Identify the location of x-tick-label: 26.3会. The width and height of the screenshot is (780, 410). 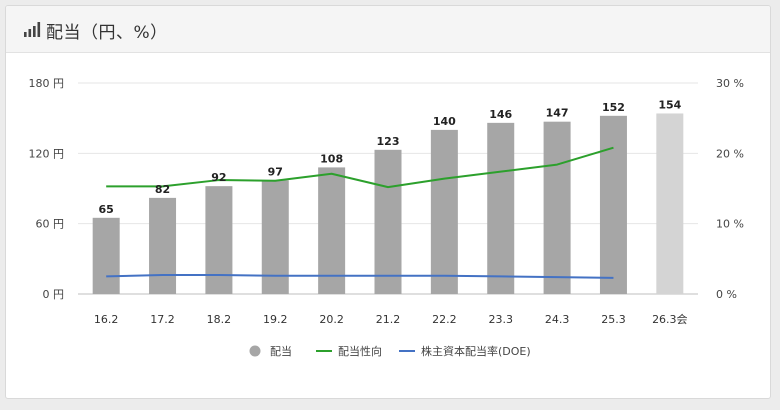
(670, 319).